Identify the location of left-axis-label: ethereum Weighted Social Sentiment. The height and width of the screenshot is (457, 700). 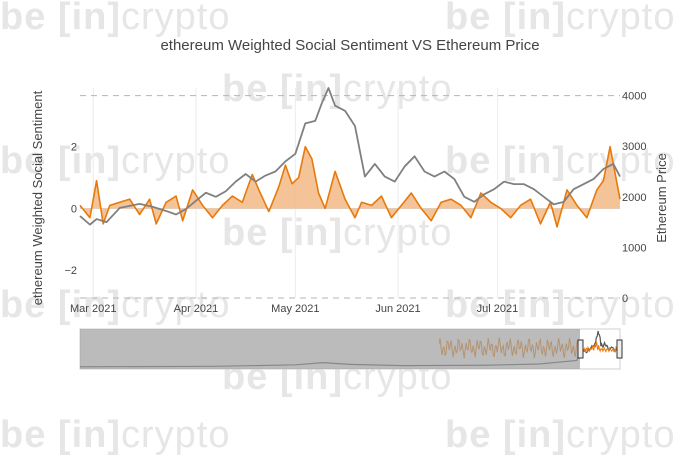
(37, 197).